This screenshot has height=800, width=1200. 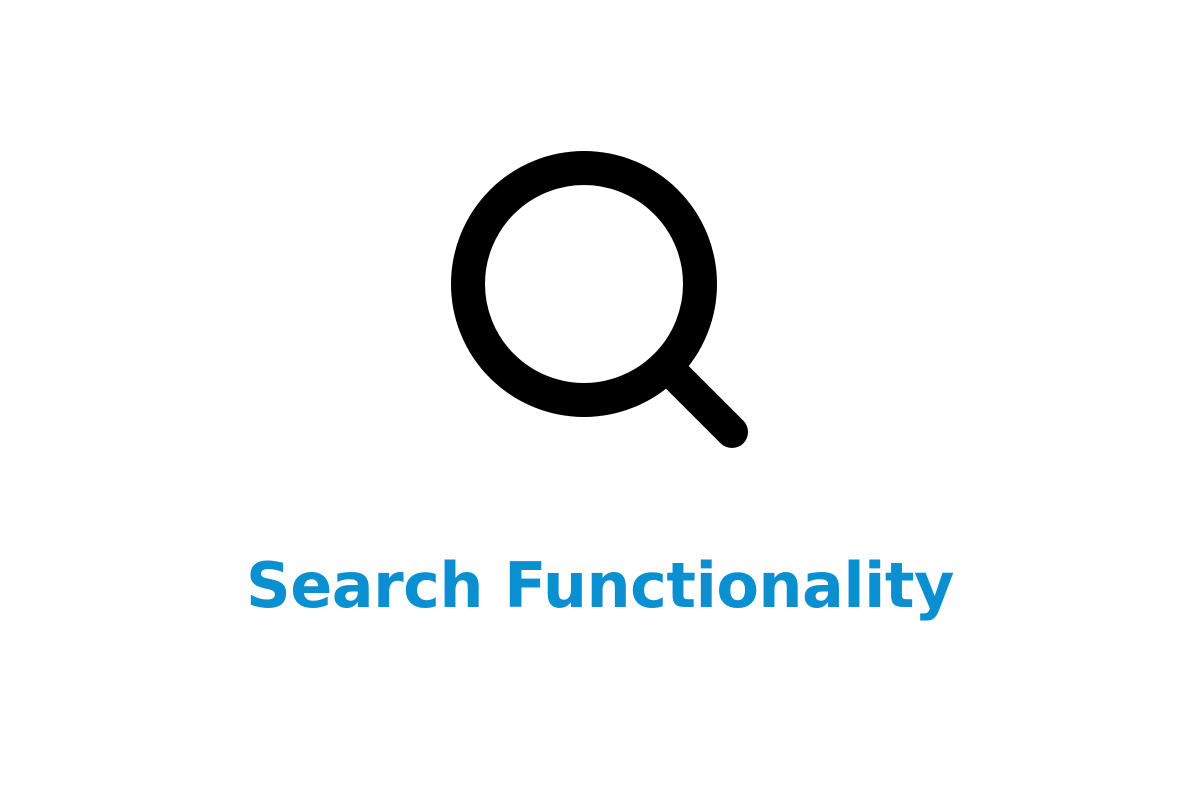 I want to click on page-title: Search Functionality, so click(x=600, y=585).